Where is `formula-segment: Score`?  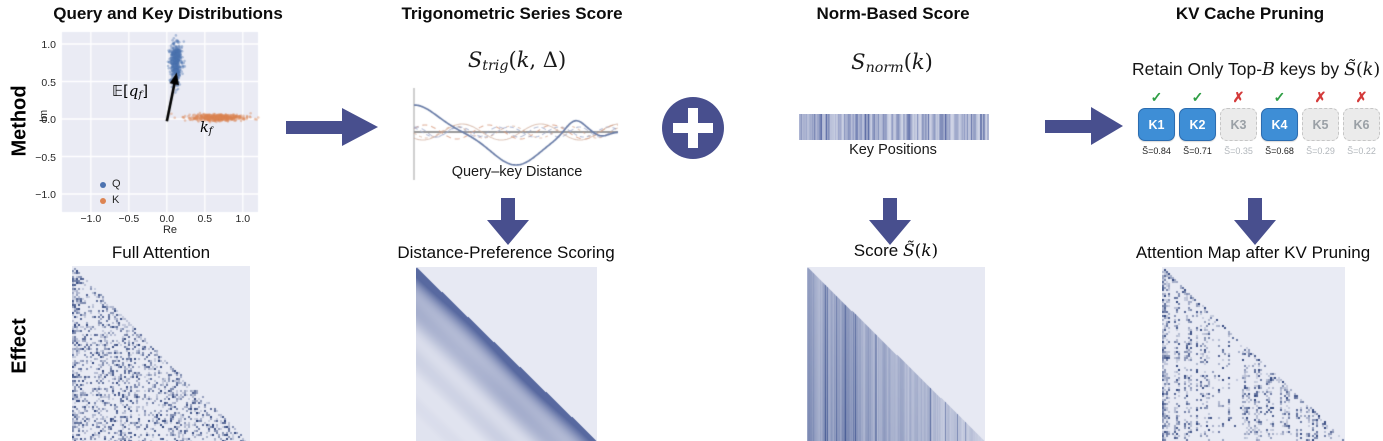 formula-segment: Score is located at coordinates (878, 250).